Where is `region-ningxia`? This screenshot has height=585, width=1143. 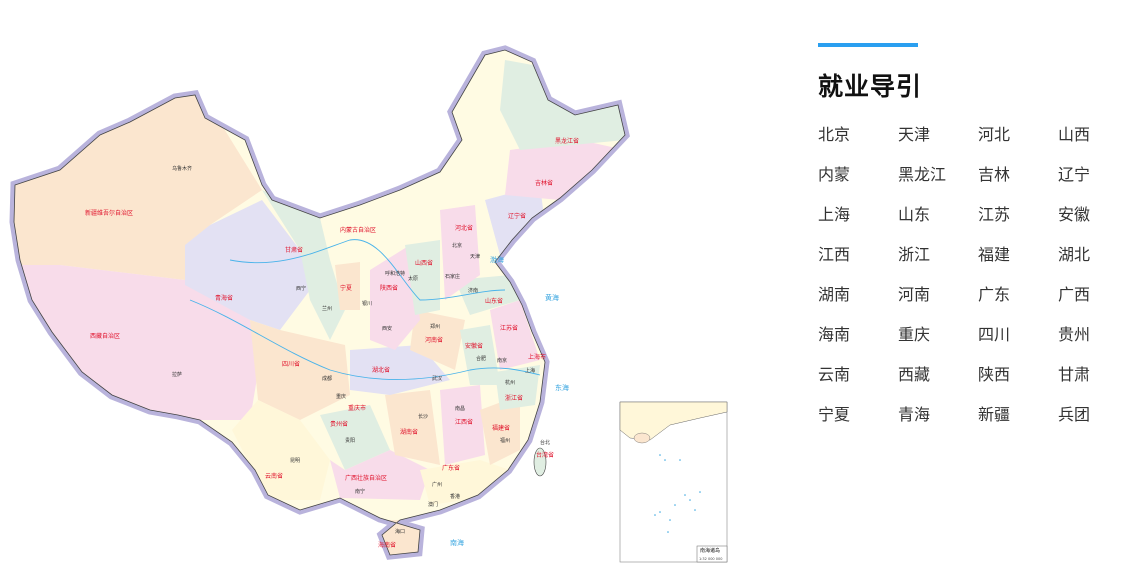 region-ningxia is located at coordinates (347, 286).